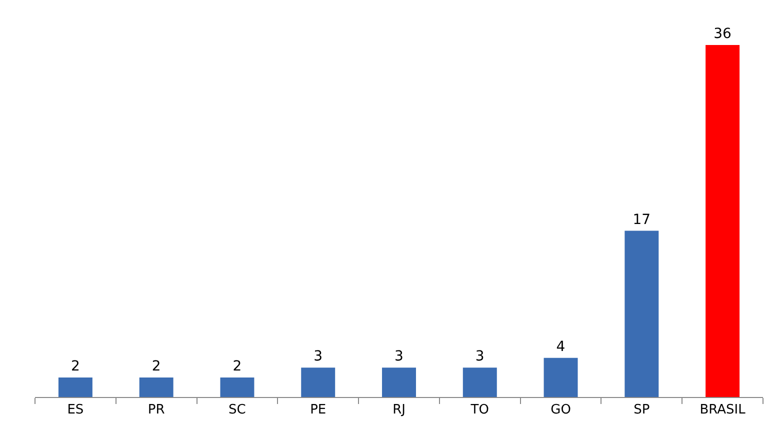 The width and height of the screenshot is (778, 437). I want to click on x-tick-label: BRASIL, so click(723, 410).